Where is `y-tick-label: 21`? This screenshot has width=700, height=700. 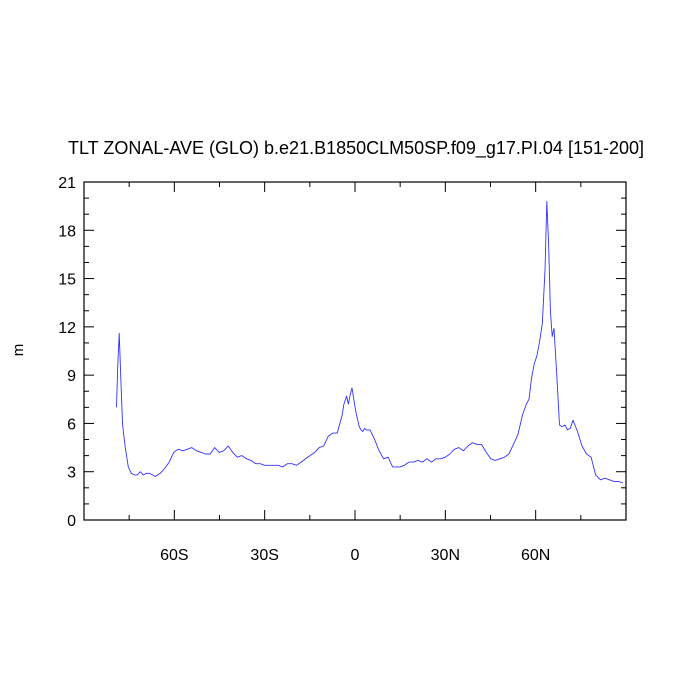 y-tick-label: 21 is located at coordinates (67, 183).